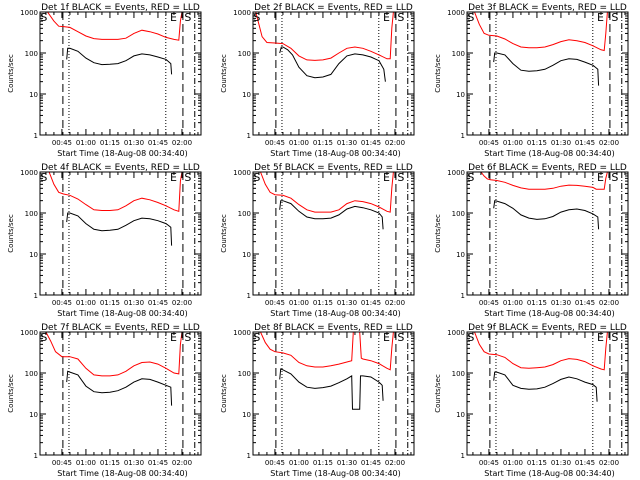  I want to click on panel-title: Det 1f BLACK = Events, RED = LLD, so click(120, 8).